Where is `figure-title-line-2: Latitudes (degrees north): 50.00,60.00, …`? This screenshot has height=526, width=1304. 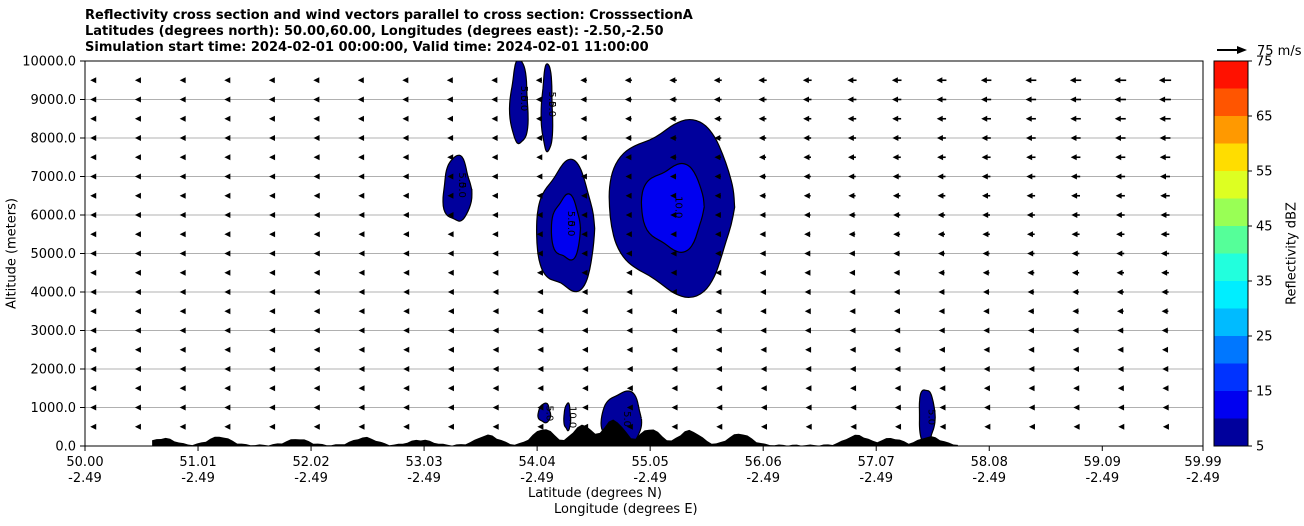 figure-title-line-2: Latitudes (degrees north): 50.00,60.00, … is located at coordinates (374, 31).